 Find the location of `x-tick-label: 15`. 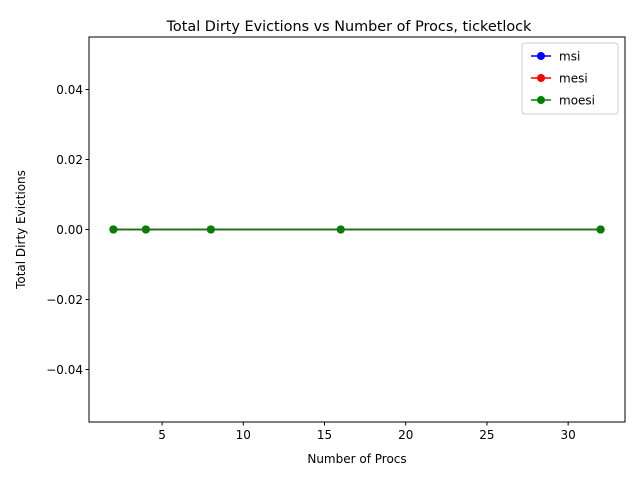

x-tick-label: 15 is located at coordinates (324, 435).